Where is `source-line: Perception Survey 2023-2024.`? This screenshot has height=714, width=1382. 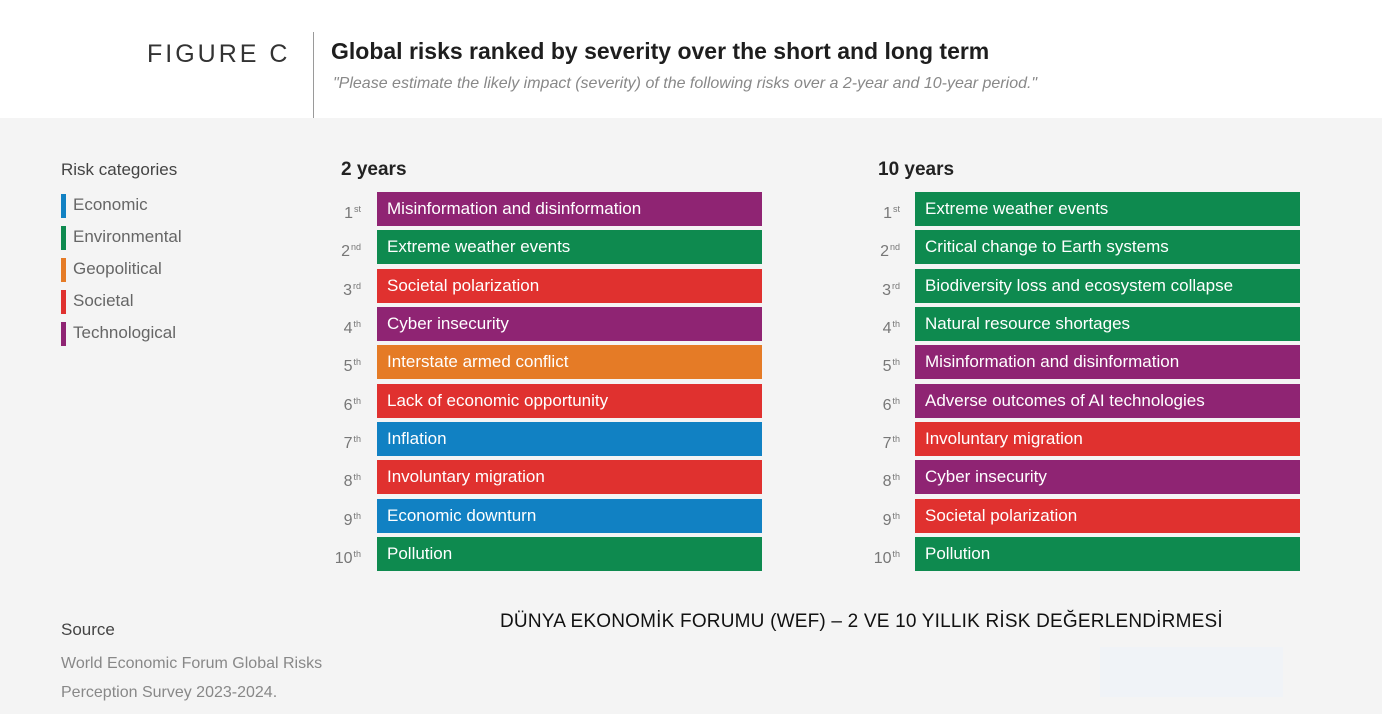
source-line: Perception Survey 2023-2024. is located at coordinates (169, 692).